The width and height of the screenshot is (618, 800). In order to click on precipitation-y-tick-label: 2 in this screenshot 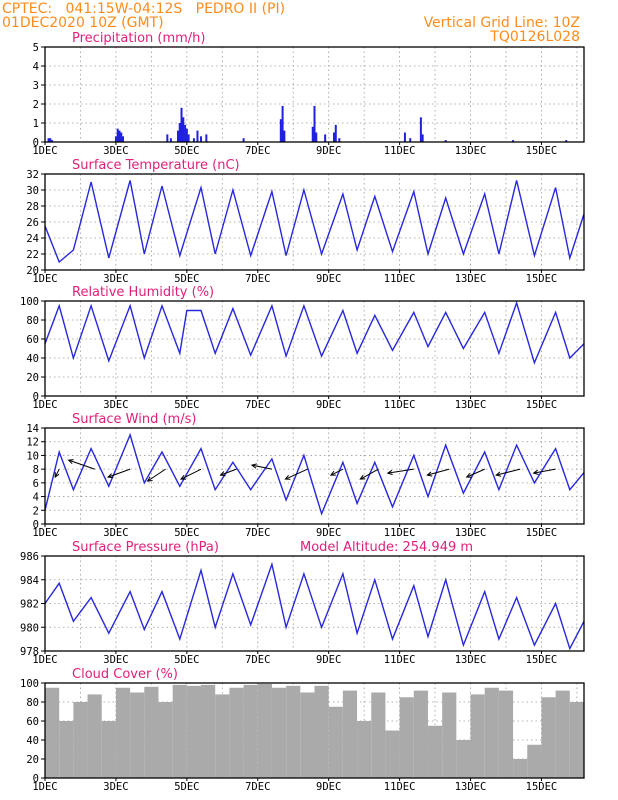, I will do `click(36, 105)`.